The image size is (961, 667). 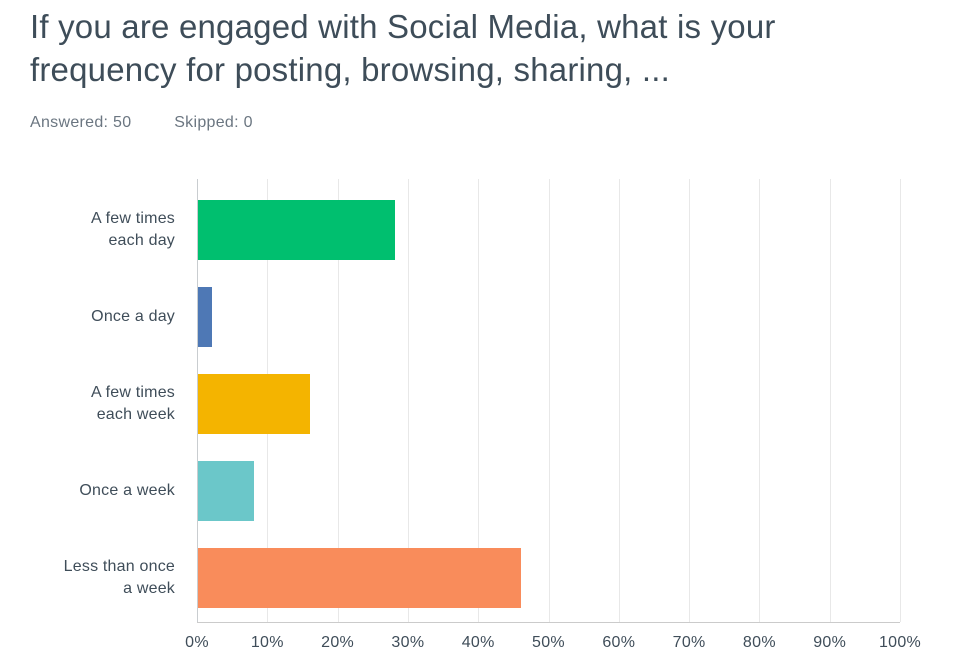 I want to click on category-label: Less than once a week, so click(x=119, y=577).